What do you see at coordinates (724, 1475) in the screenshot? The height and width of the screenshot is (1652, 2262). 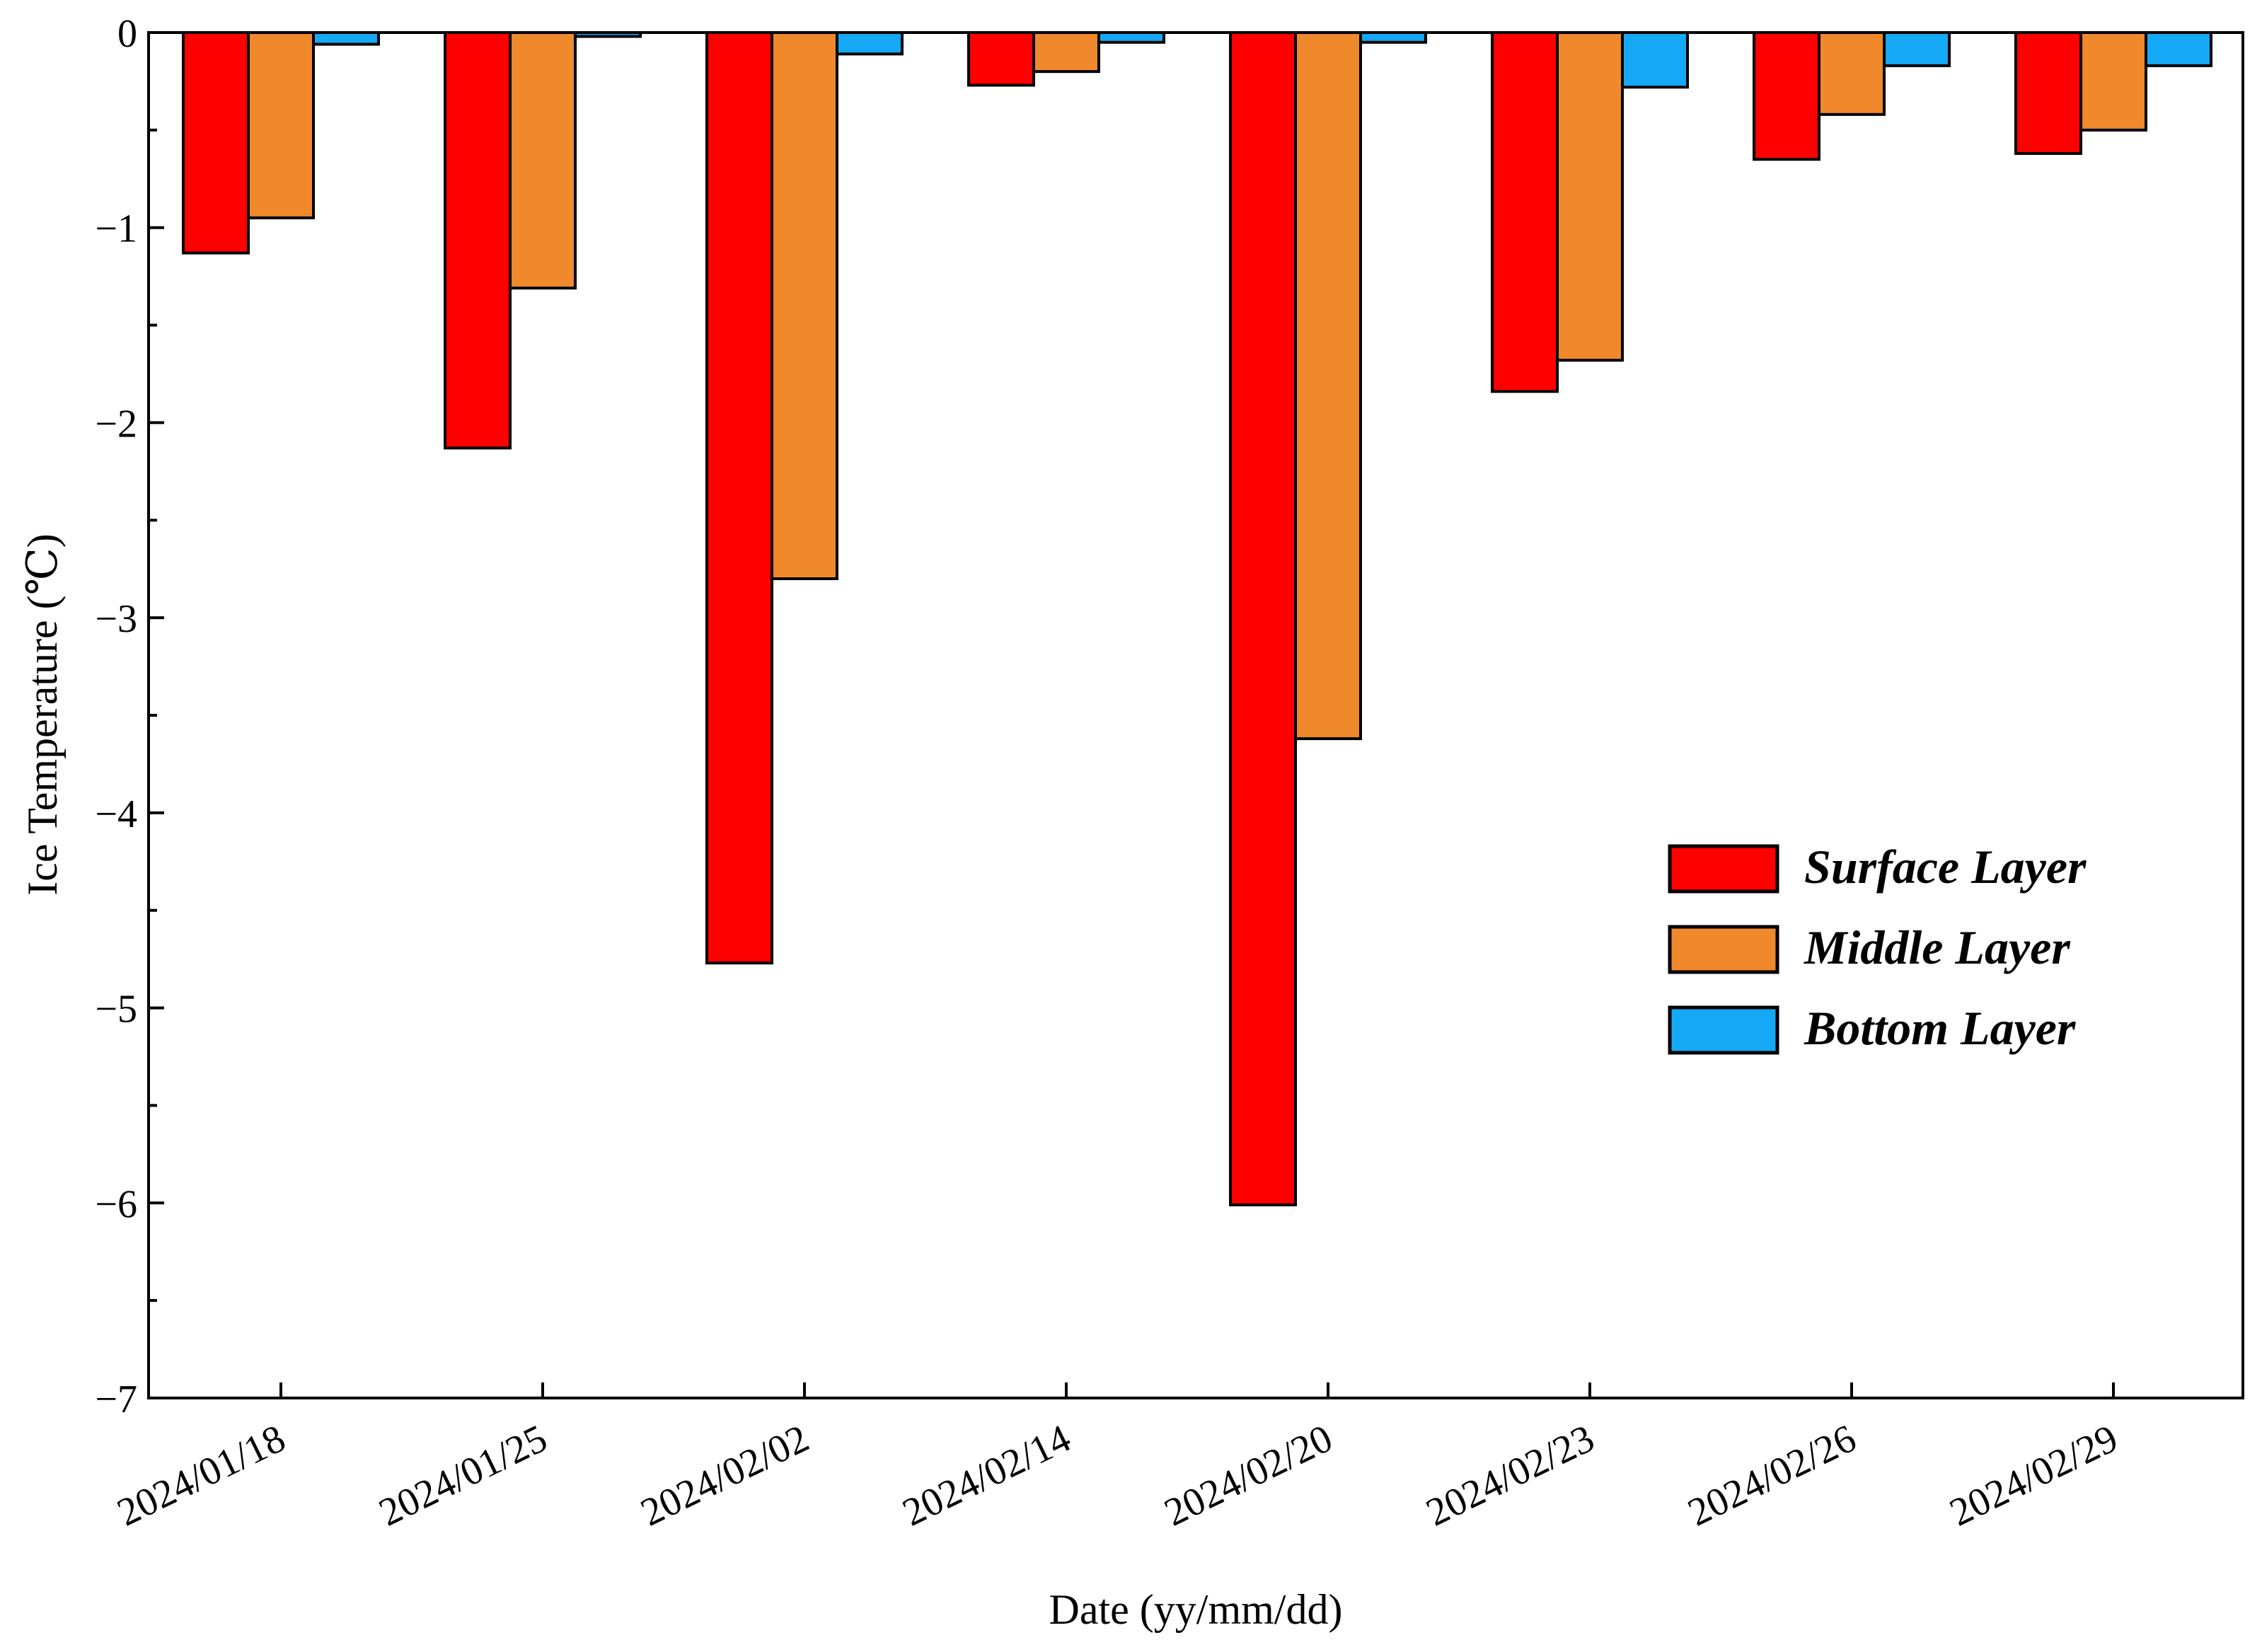 I see `x-tick-label: 2024/02/02` at bounding box center [724, 1475].